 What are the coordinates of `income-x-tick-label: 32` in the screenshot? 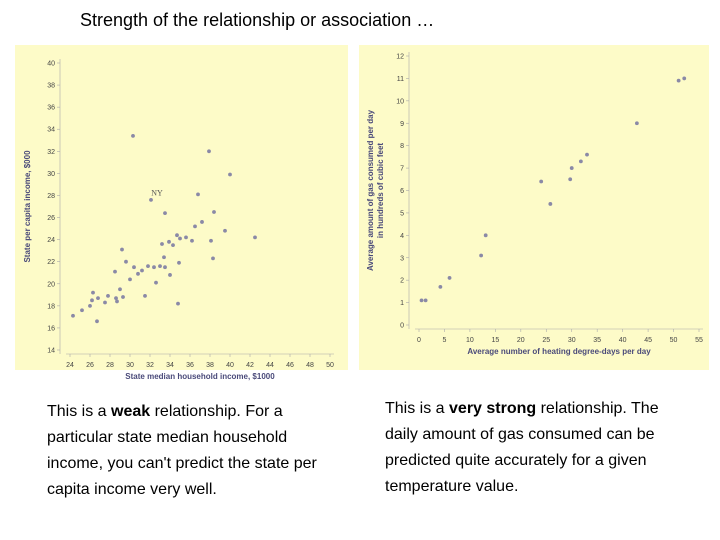 It's located at (150, 365).